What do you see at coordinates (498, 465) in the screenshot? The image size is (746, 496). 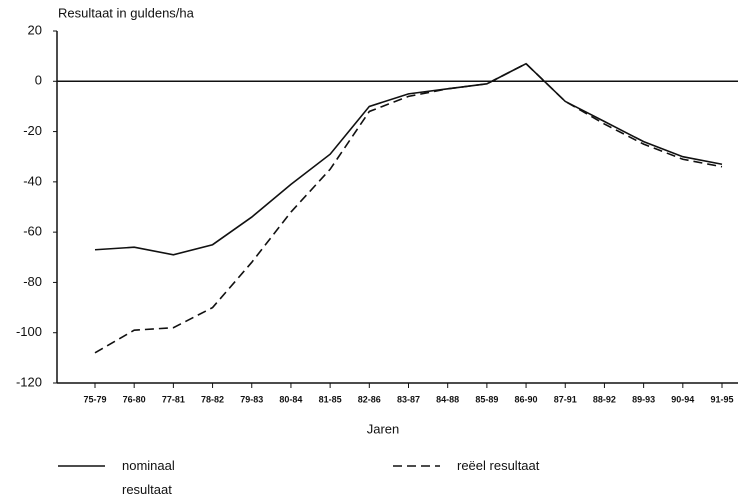 I see `legend-label: reëel resultaat` at bounding box center [498, 465].